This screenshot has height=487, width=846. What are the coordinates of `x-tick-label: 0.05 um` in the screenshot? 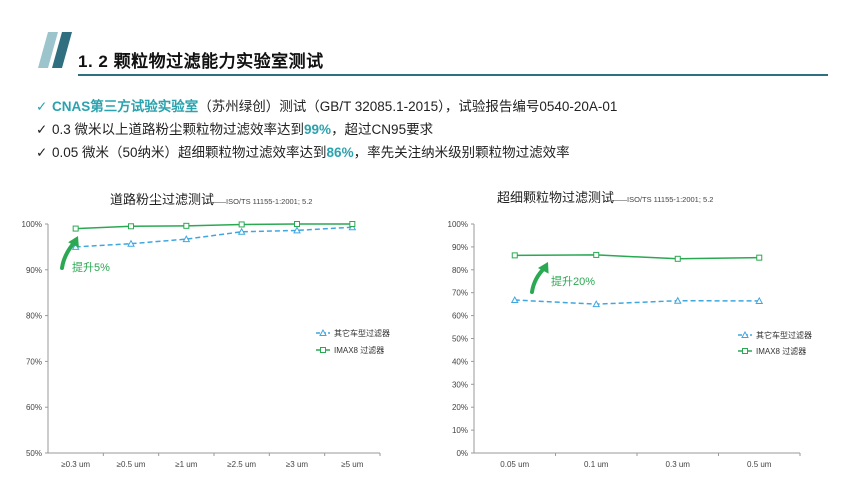 It's located at (514, 464).